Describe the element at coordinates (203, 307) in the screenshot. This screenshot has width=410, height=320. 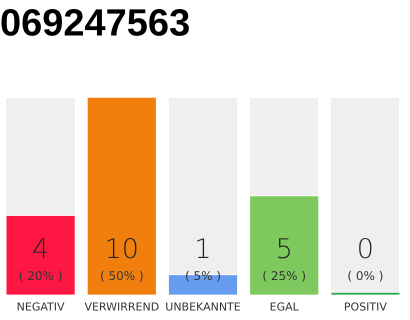
I see `x-tick-label: UNBEKANNTE` at that location.